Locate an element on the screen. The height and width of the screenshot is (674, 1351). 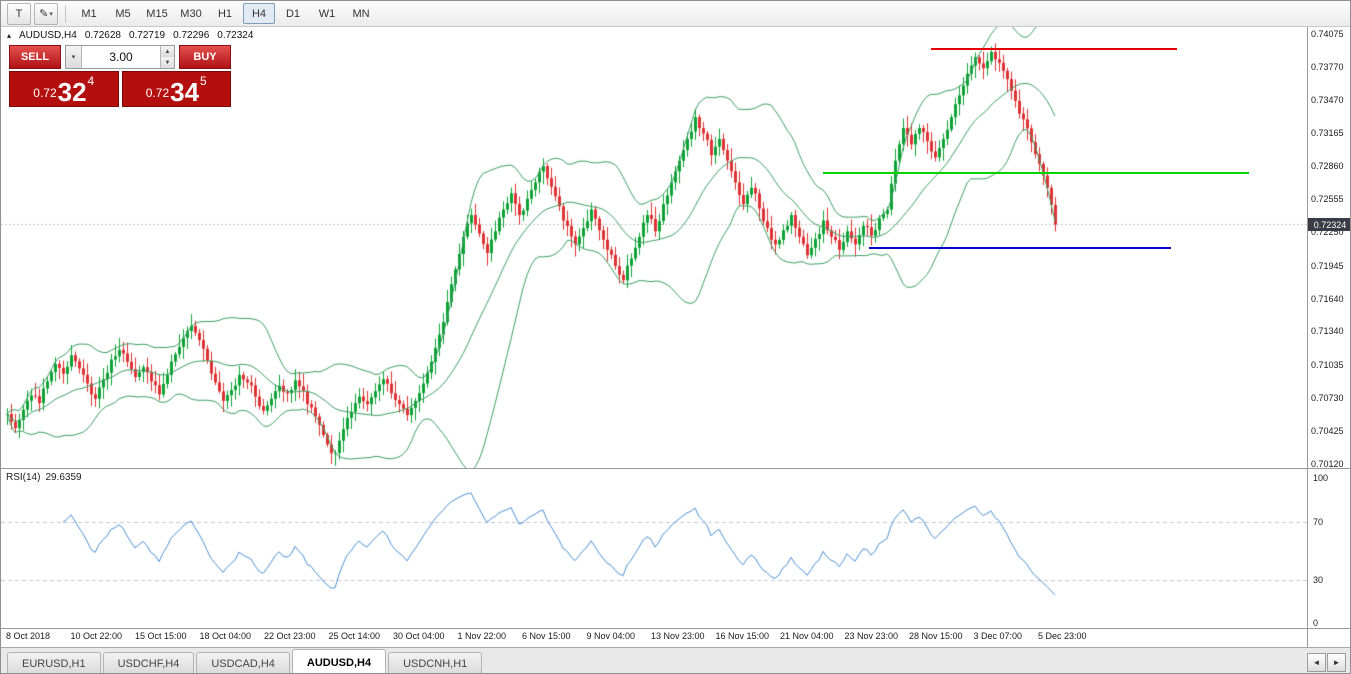
buy-price-pipette: 5 is located at coordinates (203, 81).